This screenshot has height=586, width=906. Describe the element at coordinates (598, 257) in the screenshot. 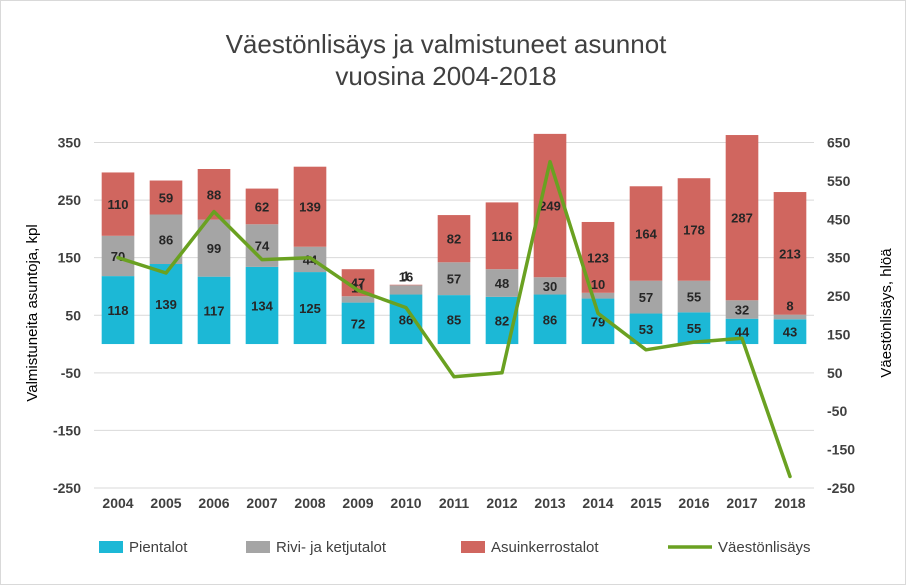

I see `bar-data-label: 123` at that location.